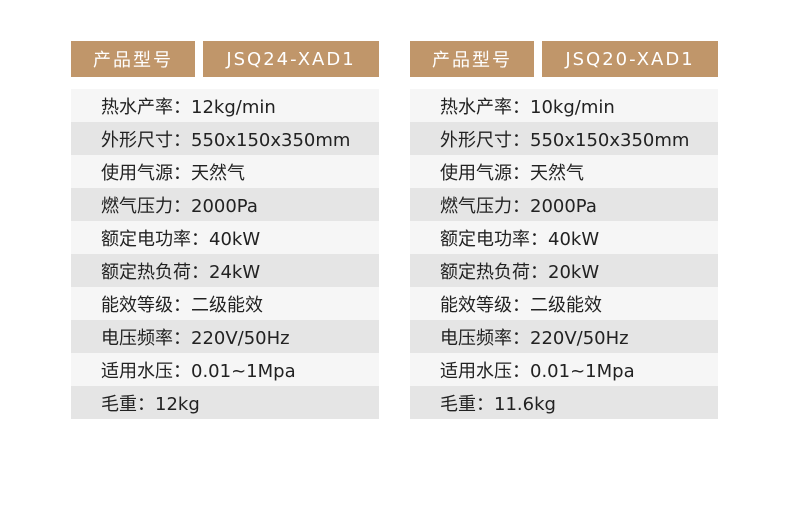 The image size is (790, 506). What do you see at coordinates (225, 402) in the screenshot?
I see `spec-row: 毛重：12kg` at bounding box center [225, 402].